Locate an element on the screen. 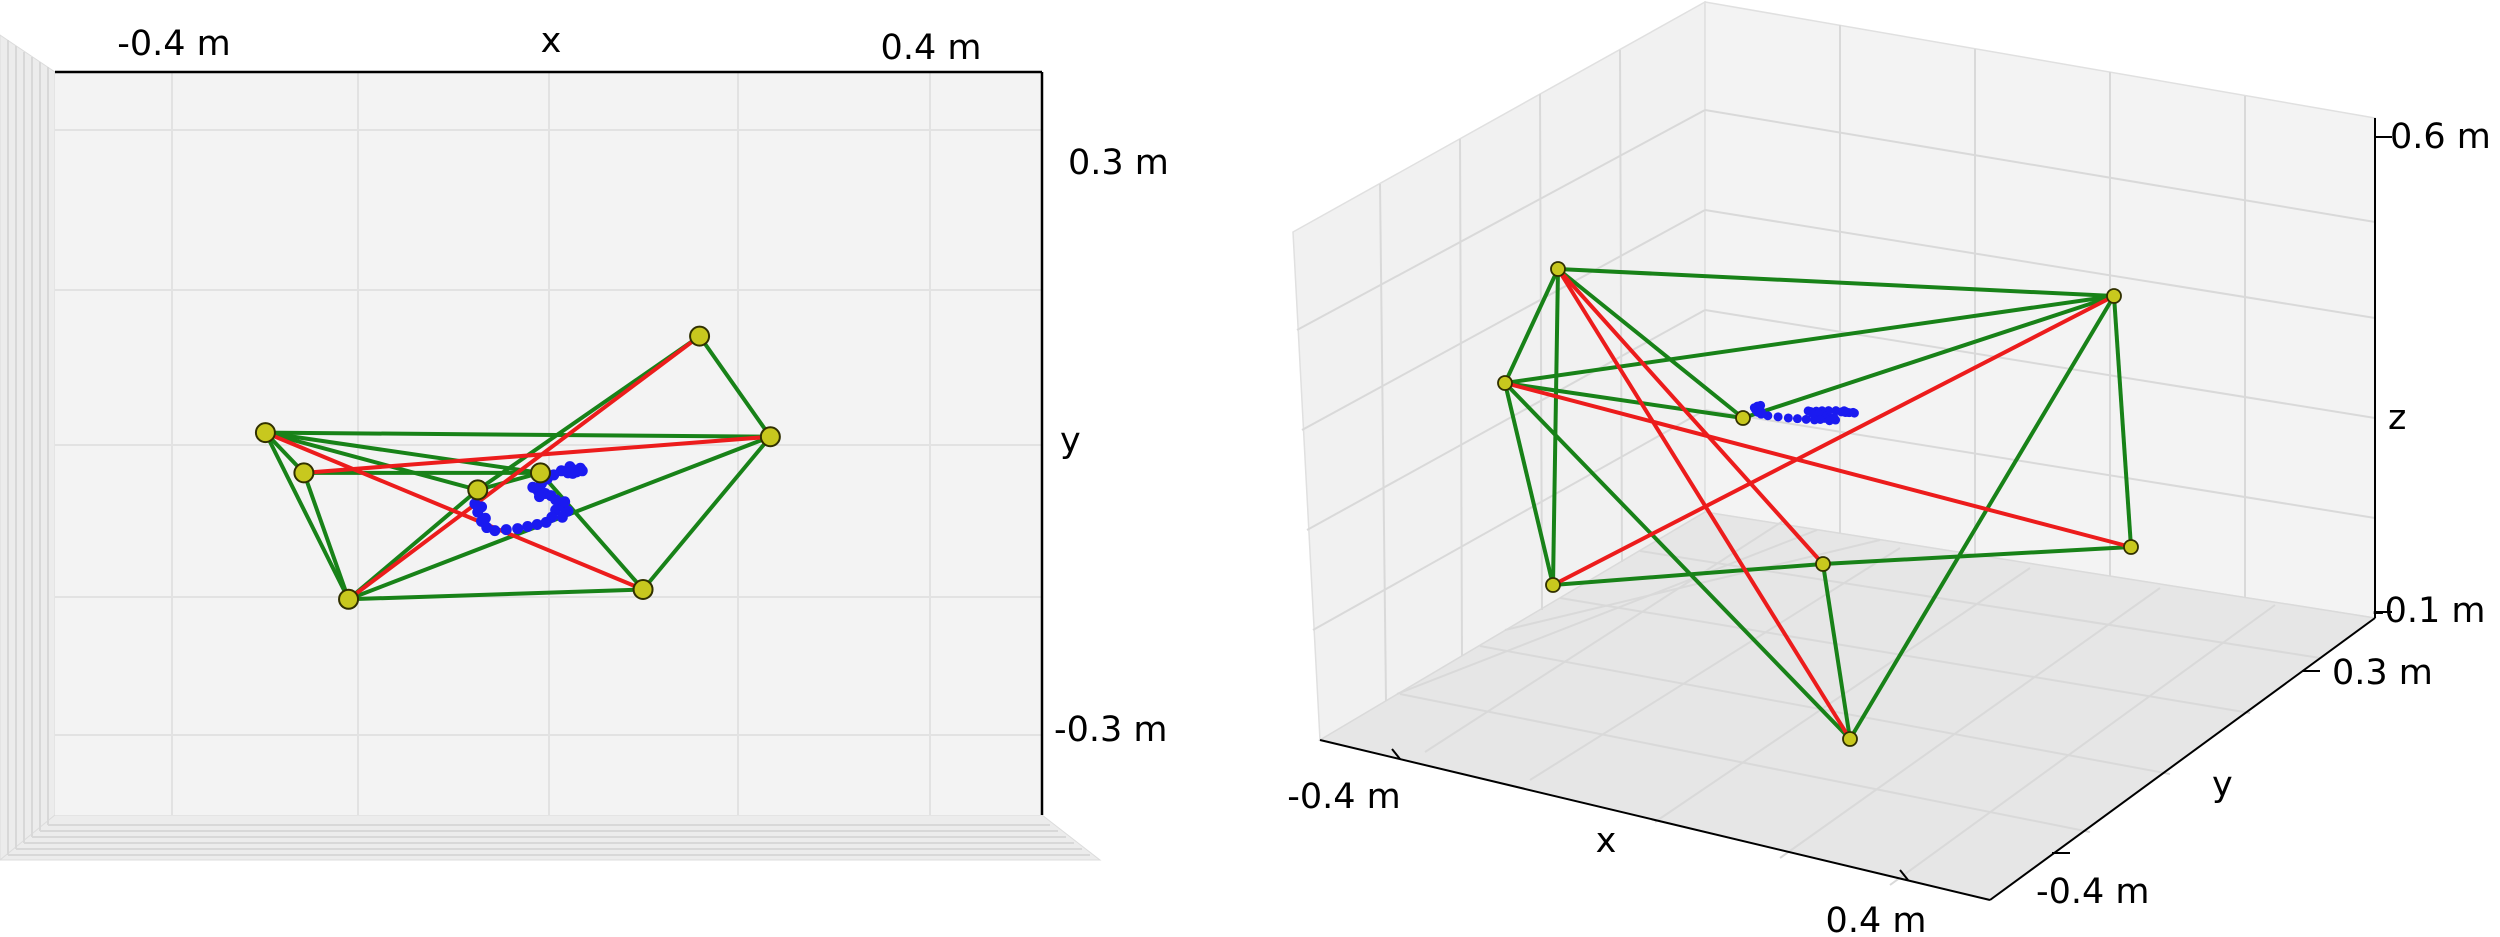  ztick-top: 0.6 m is located at coordinates (2440, 137).